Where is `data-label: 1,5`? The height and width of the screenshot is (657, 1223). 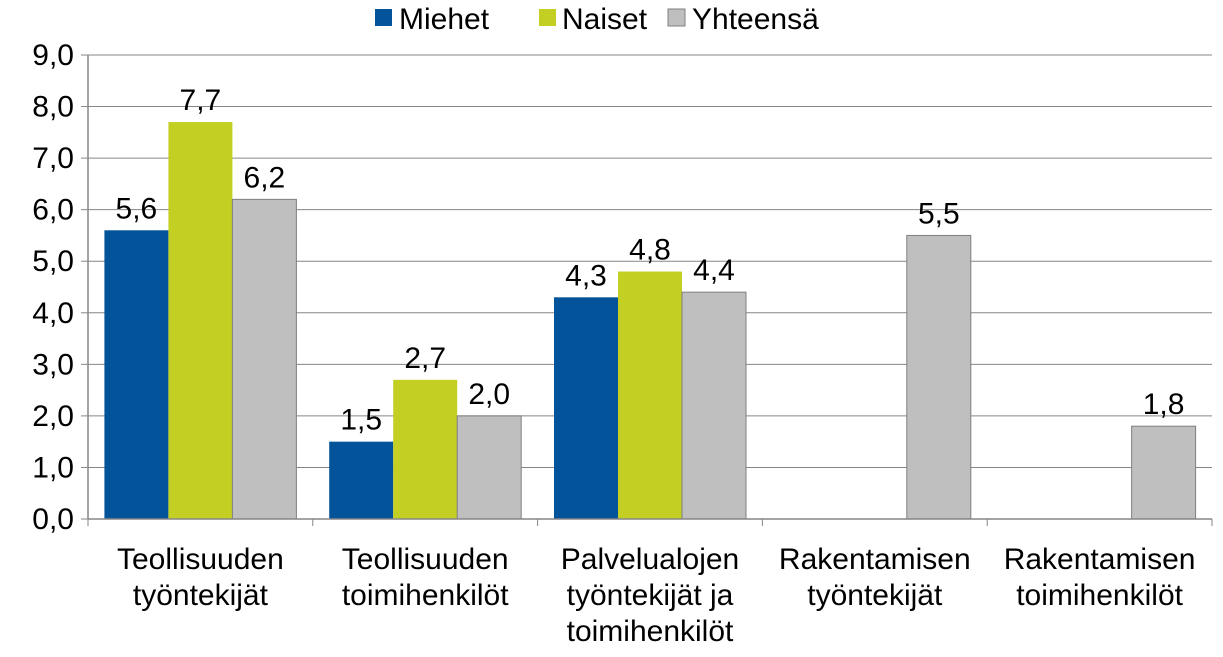 data-label: 1,5 is located at coordinates (361, 420).